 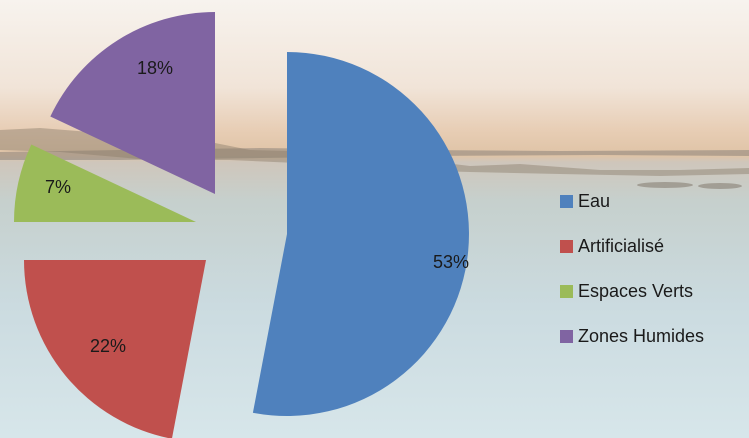 What do you see at coordinates (155, 68) in the screenshot?
I see `data-label-zones-humides: 18%` at bounding box center [155, 68].